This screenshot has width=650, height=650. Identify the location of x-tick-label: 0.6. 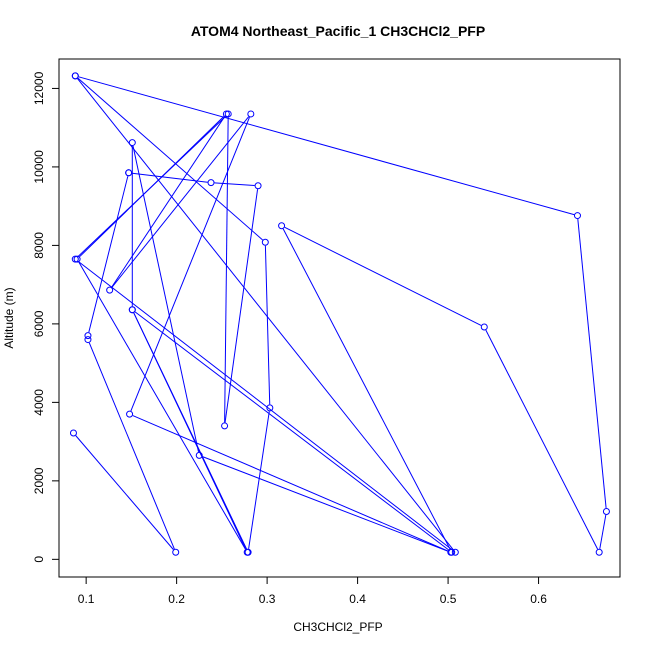
(538, 599).